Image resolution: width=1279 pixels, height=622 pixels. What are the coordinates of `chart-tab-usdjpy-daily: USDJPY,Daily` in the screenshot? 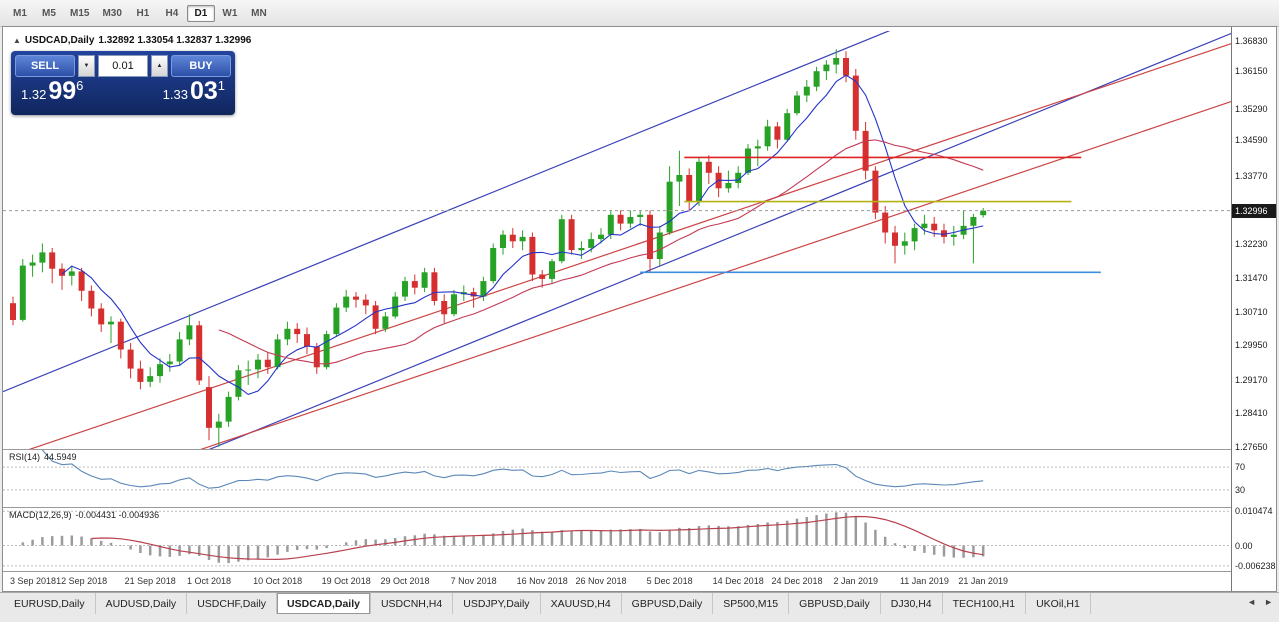 It's located at (497, 603).